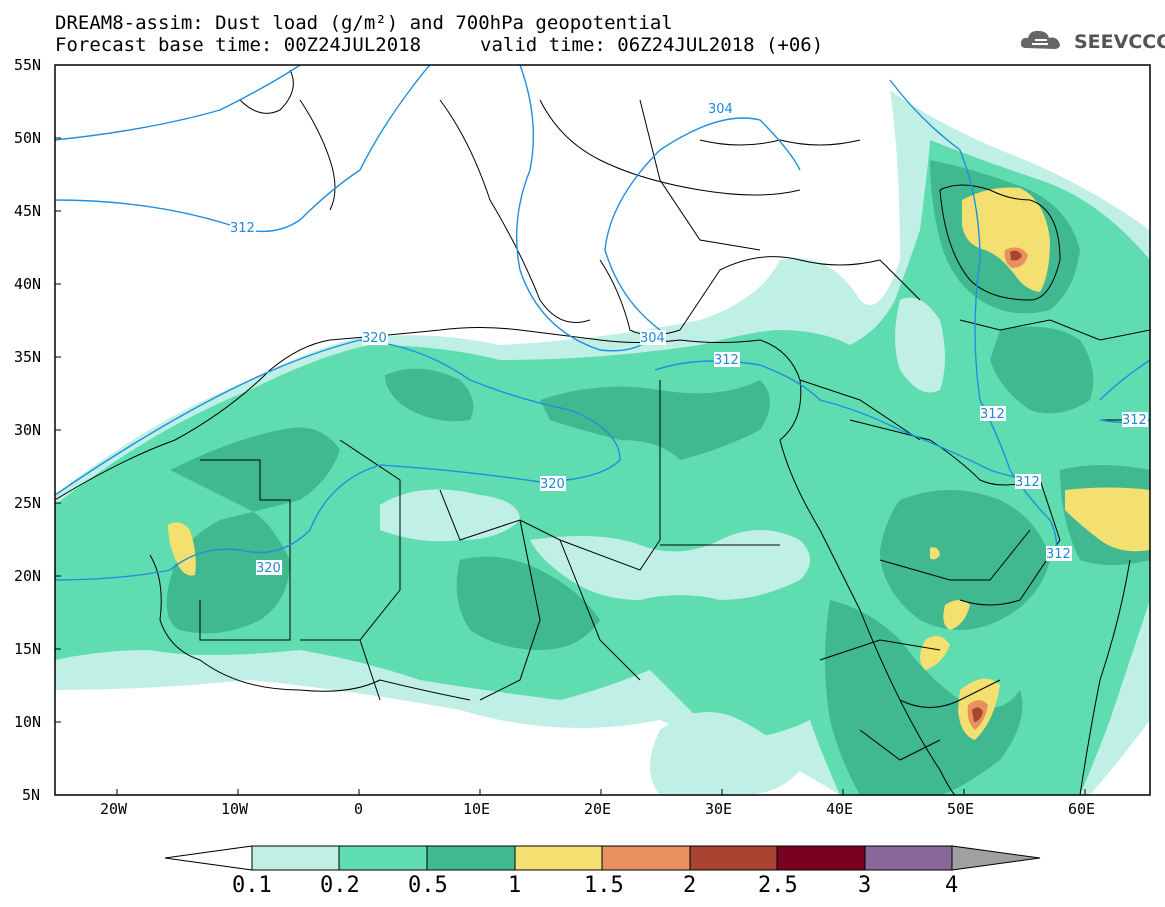 This screenshot has width=1165, height=907. Describe the element at coordinates (252, 885) in the screenshot. I see `colorbar-label: 0.1` at that location.